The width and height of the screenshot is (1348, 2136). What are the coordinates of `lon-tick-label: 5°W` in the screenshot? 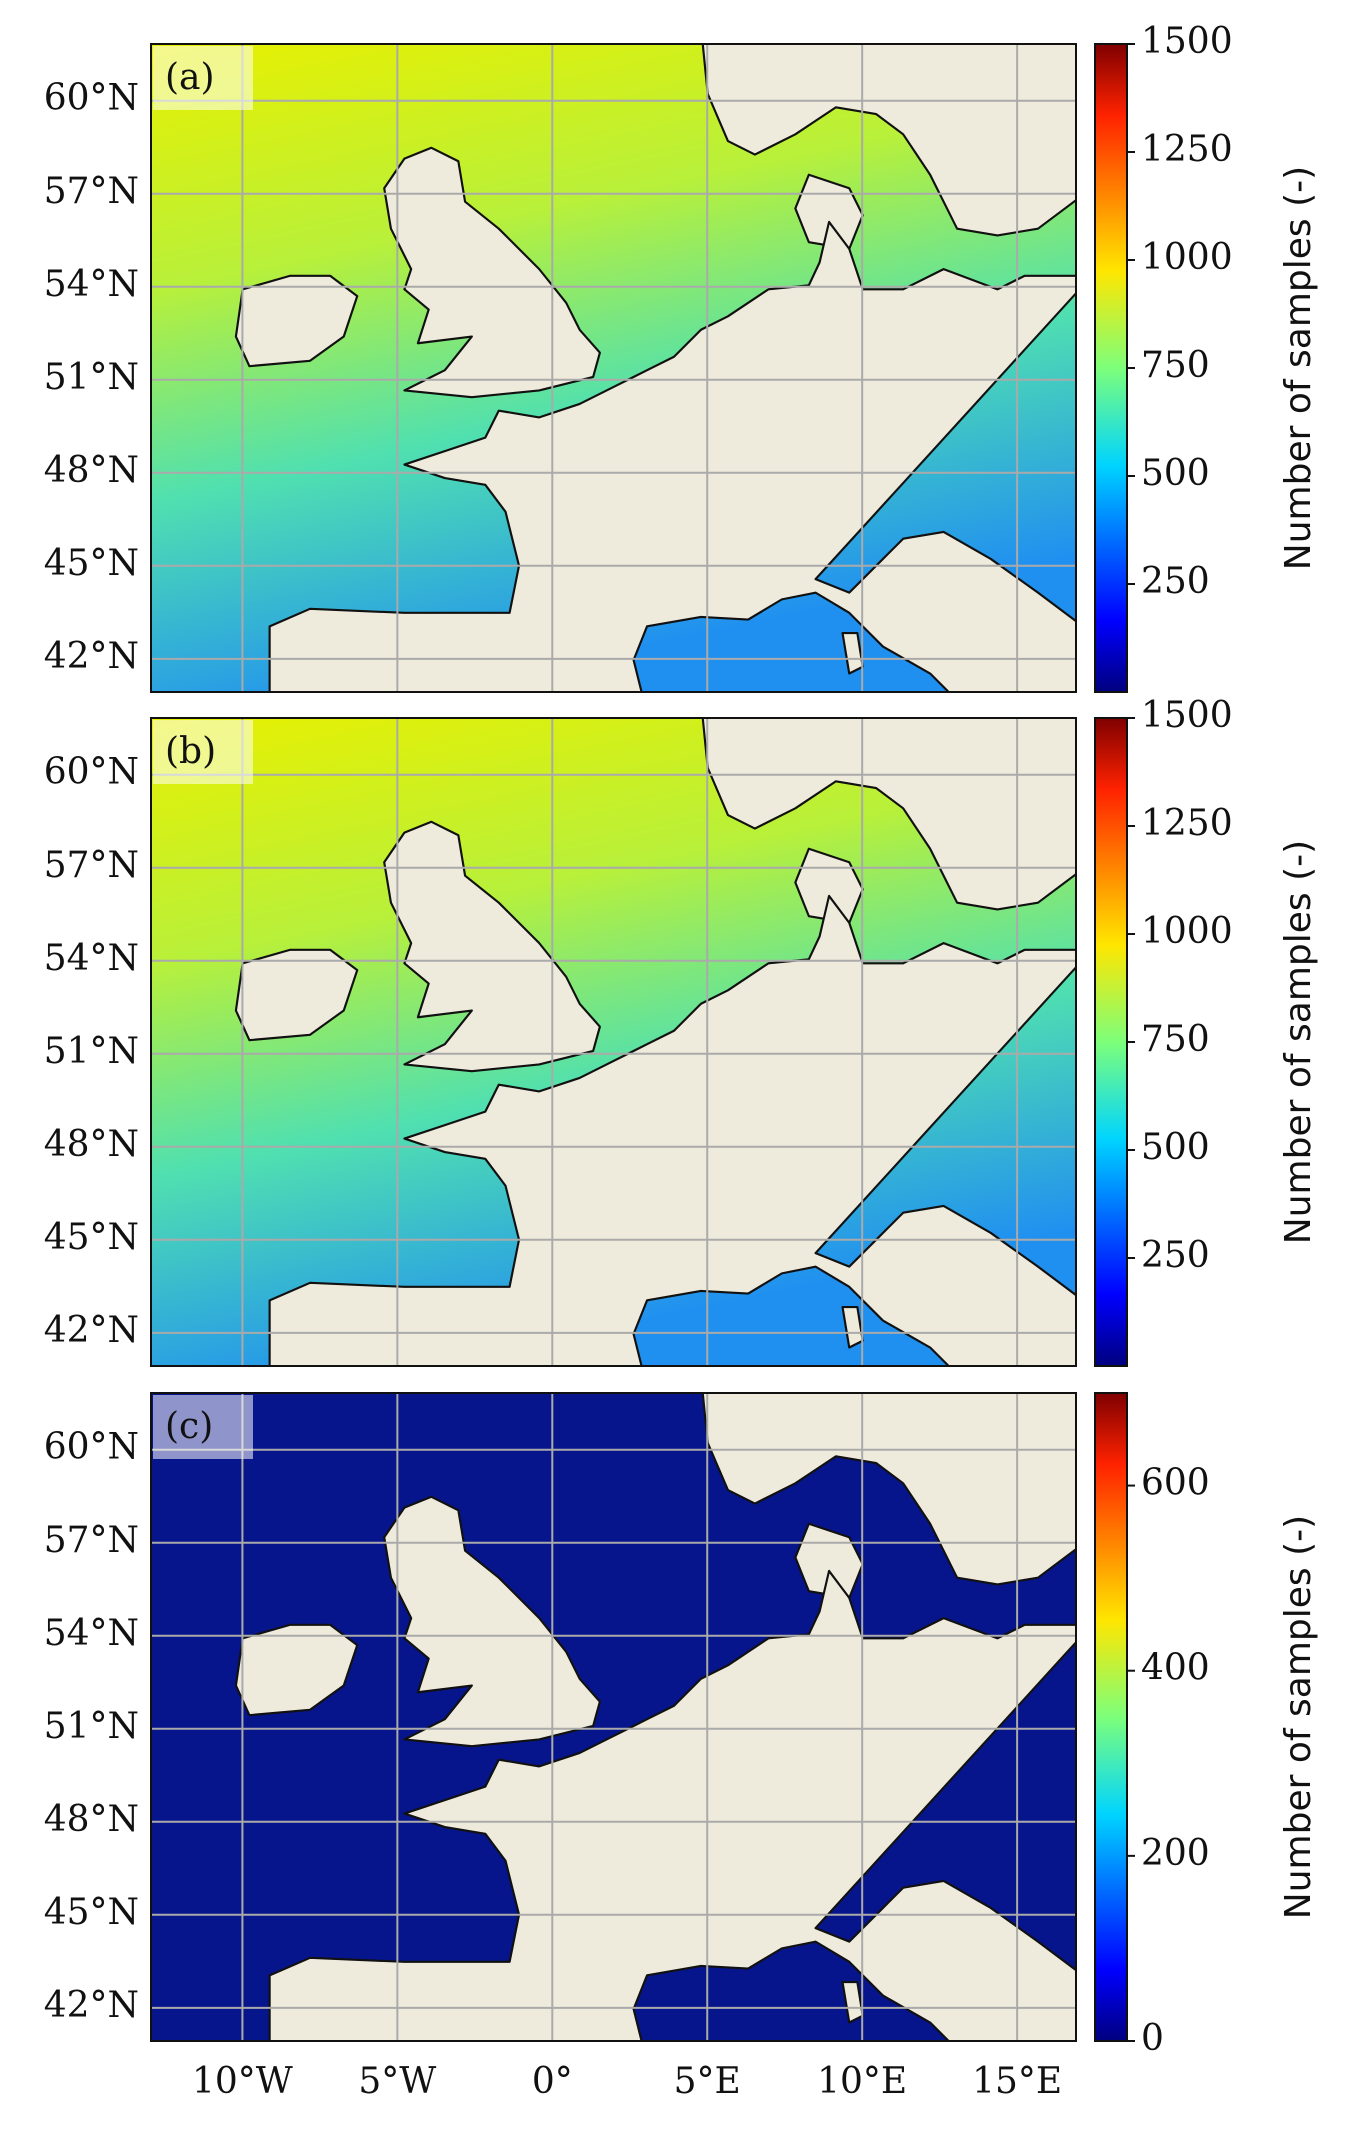 It's located at (397, 2081).